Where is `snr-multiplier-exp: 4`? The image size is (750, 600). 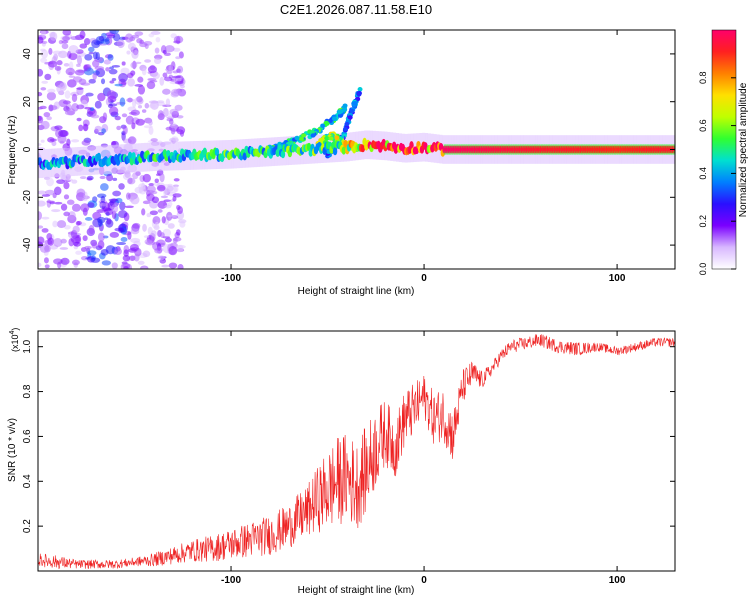 snr-multiplier-exp: 4 is located at coordinates (12, 332).